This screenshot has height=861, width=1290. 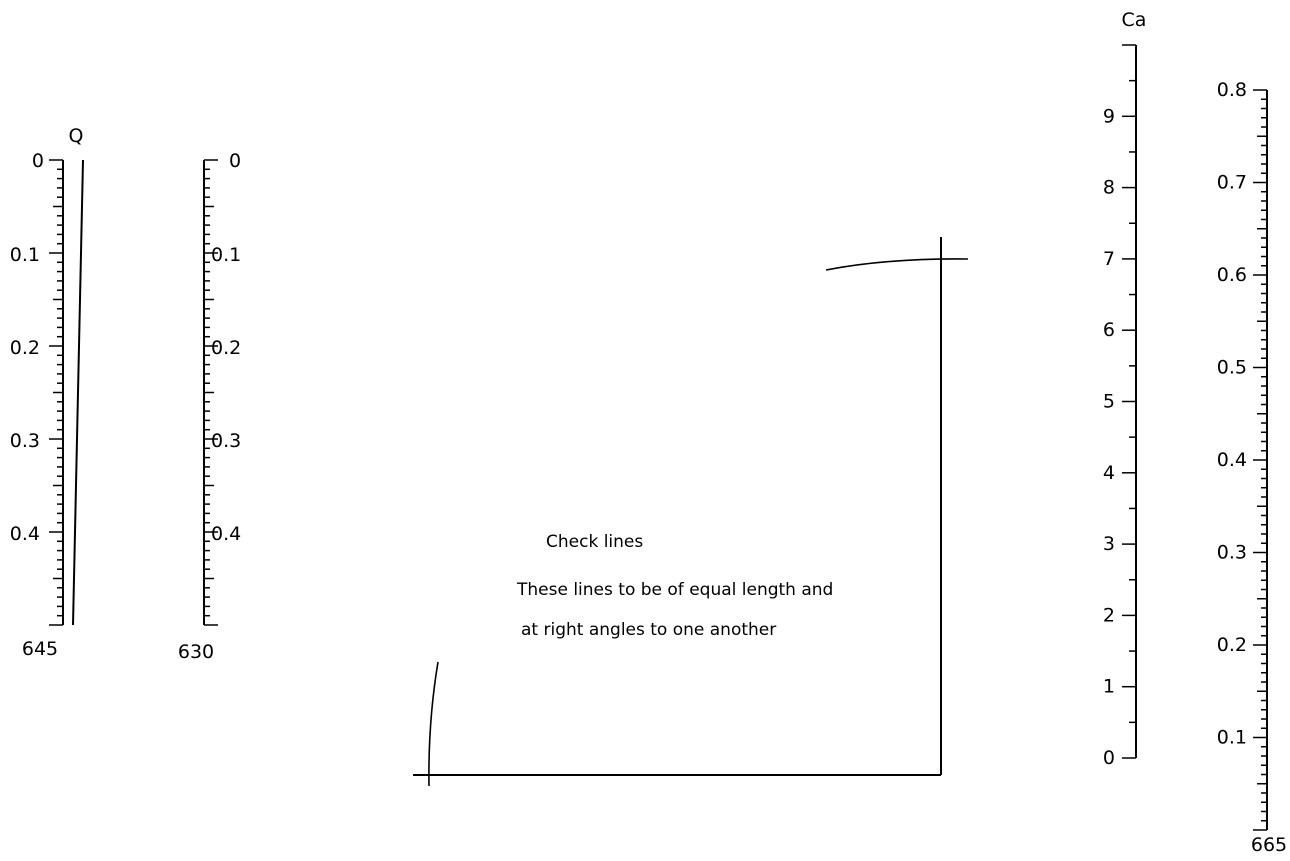 What do you see at coordinates (1269, 845) in the screenshot?
I see `scale-665-bottom-label: 665` at bounding box center [1269, 845].